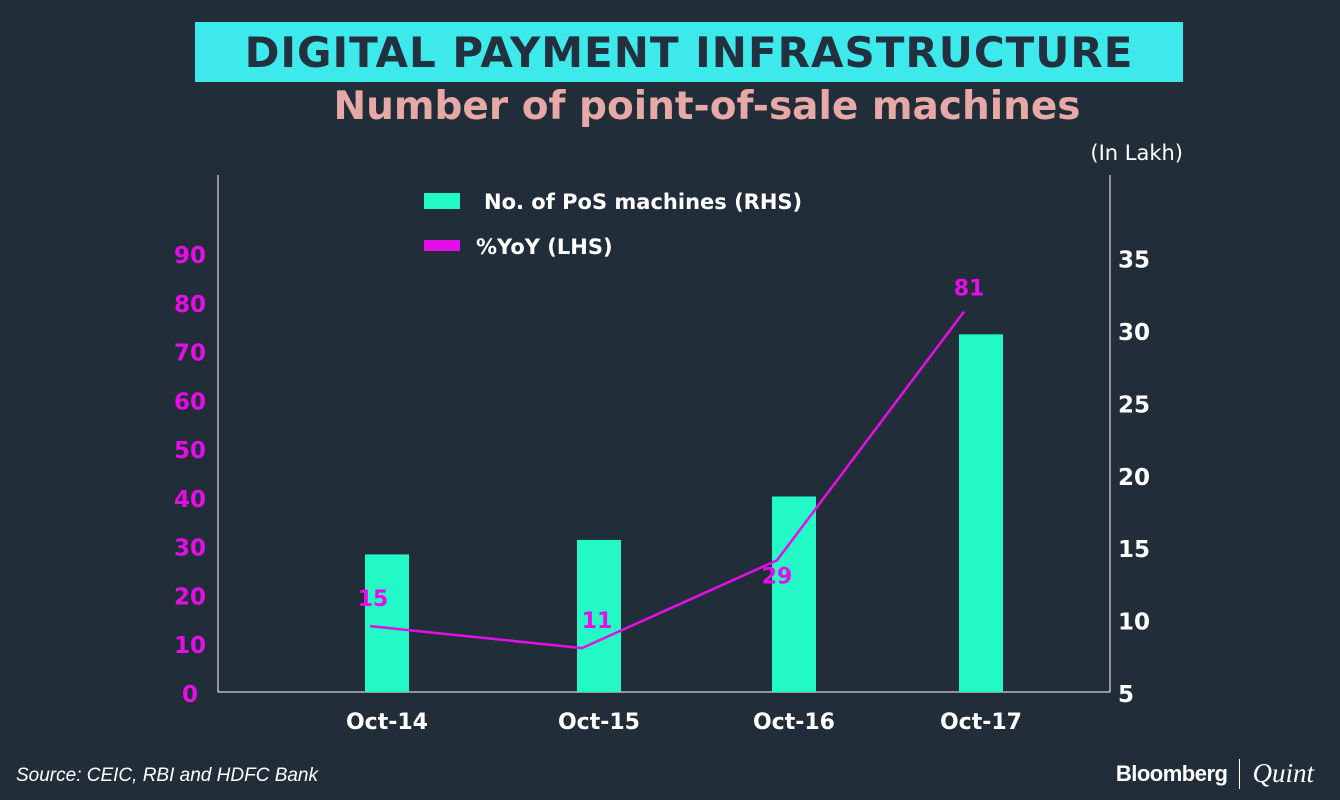  Describe the element at coordinates (969, 289) in the screenshot. I see `yoy-data-label: 81` at that location.